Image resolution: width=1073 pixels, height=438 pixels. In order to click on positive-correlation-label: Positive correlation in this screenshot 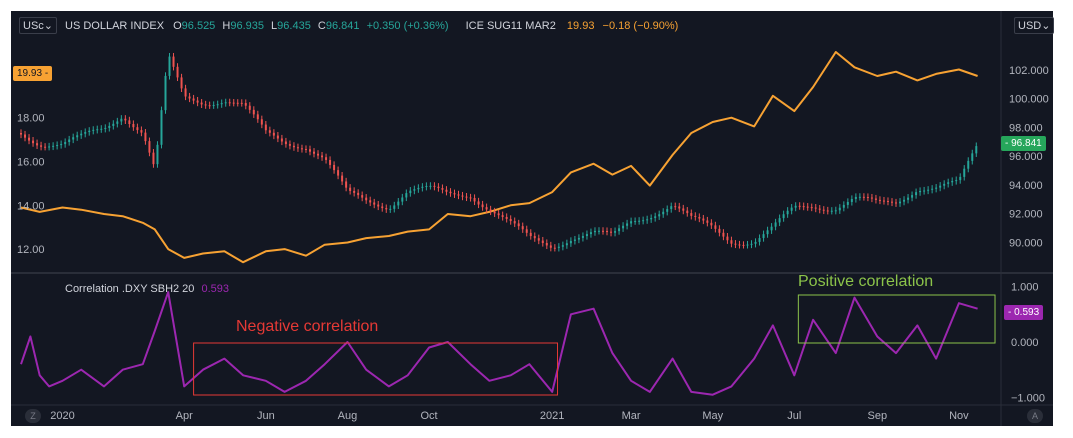, I will do `click(866, 281)`.